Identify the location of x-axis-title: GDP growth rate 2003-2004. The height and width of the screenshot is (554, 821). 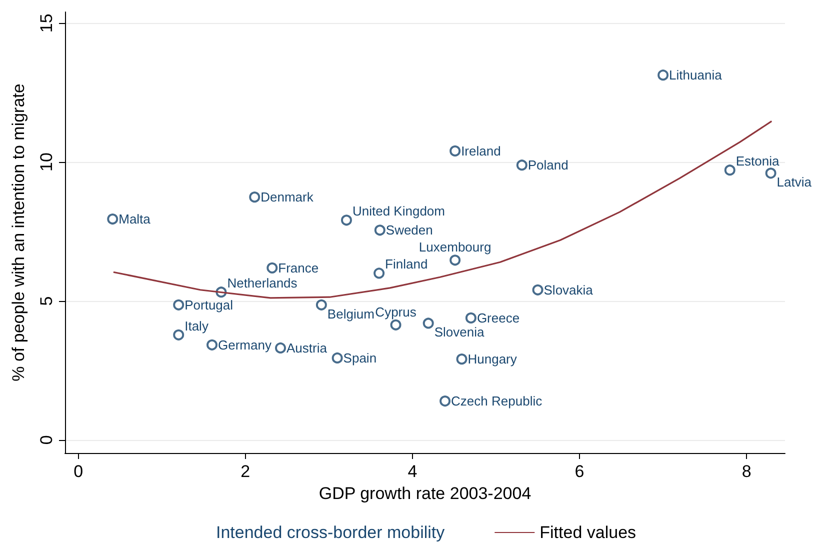
(425, 493).